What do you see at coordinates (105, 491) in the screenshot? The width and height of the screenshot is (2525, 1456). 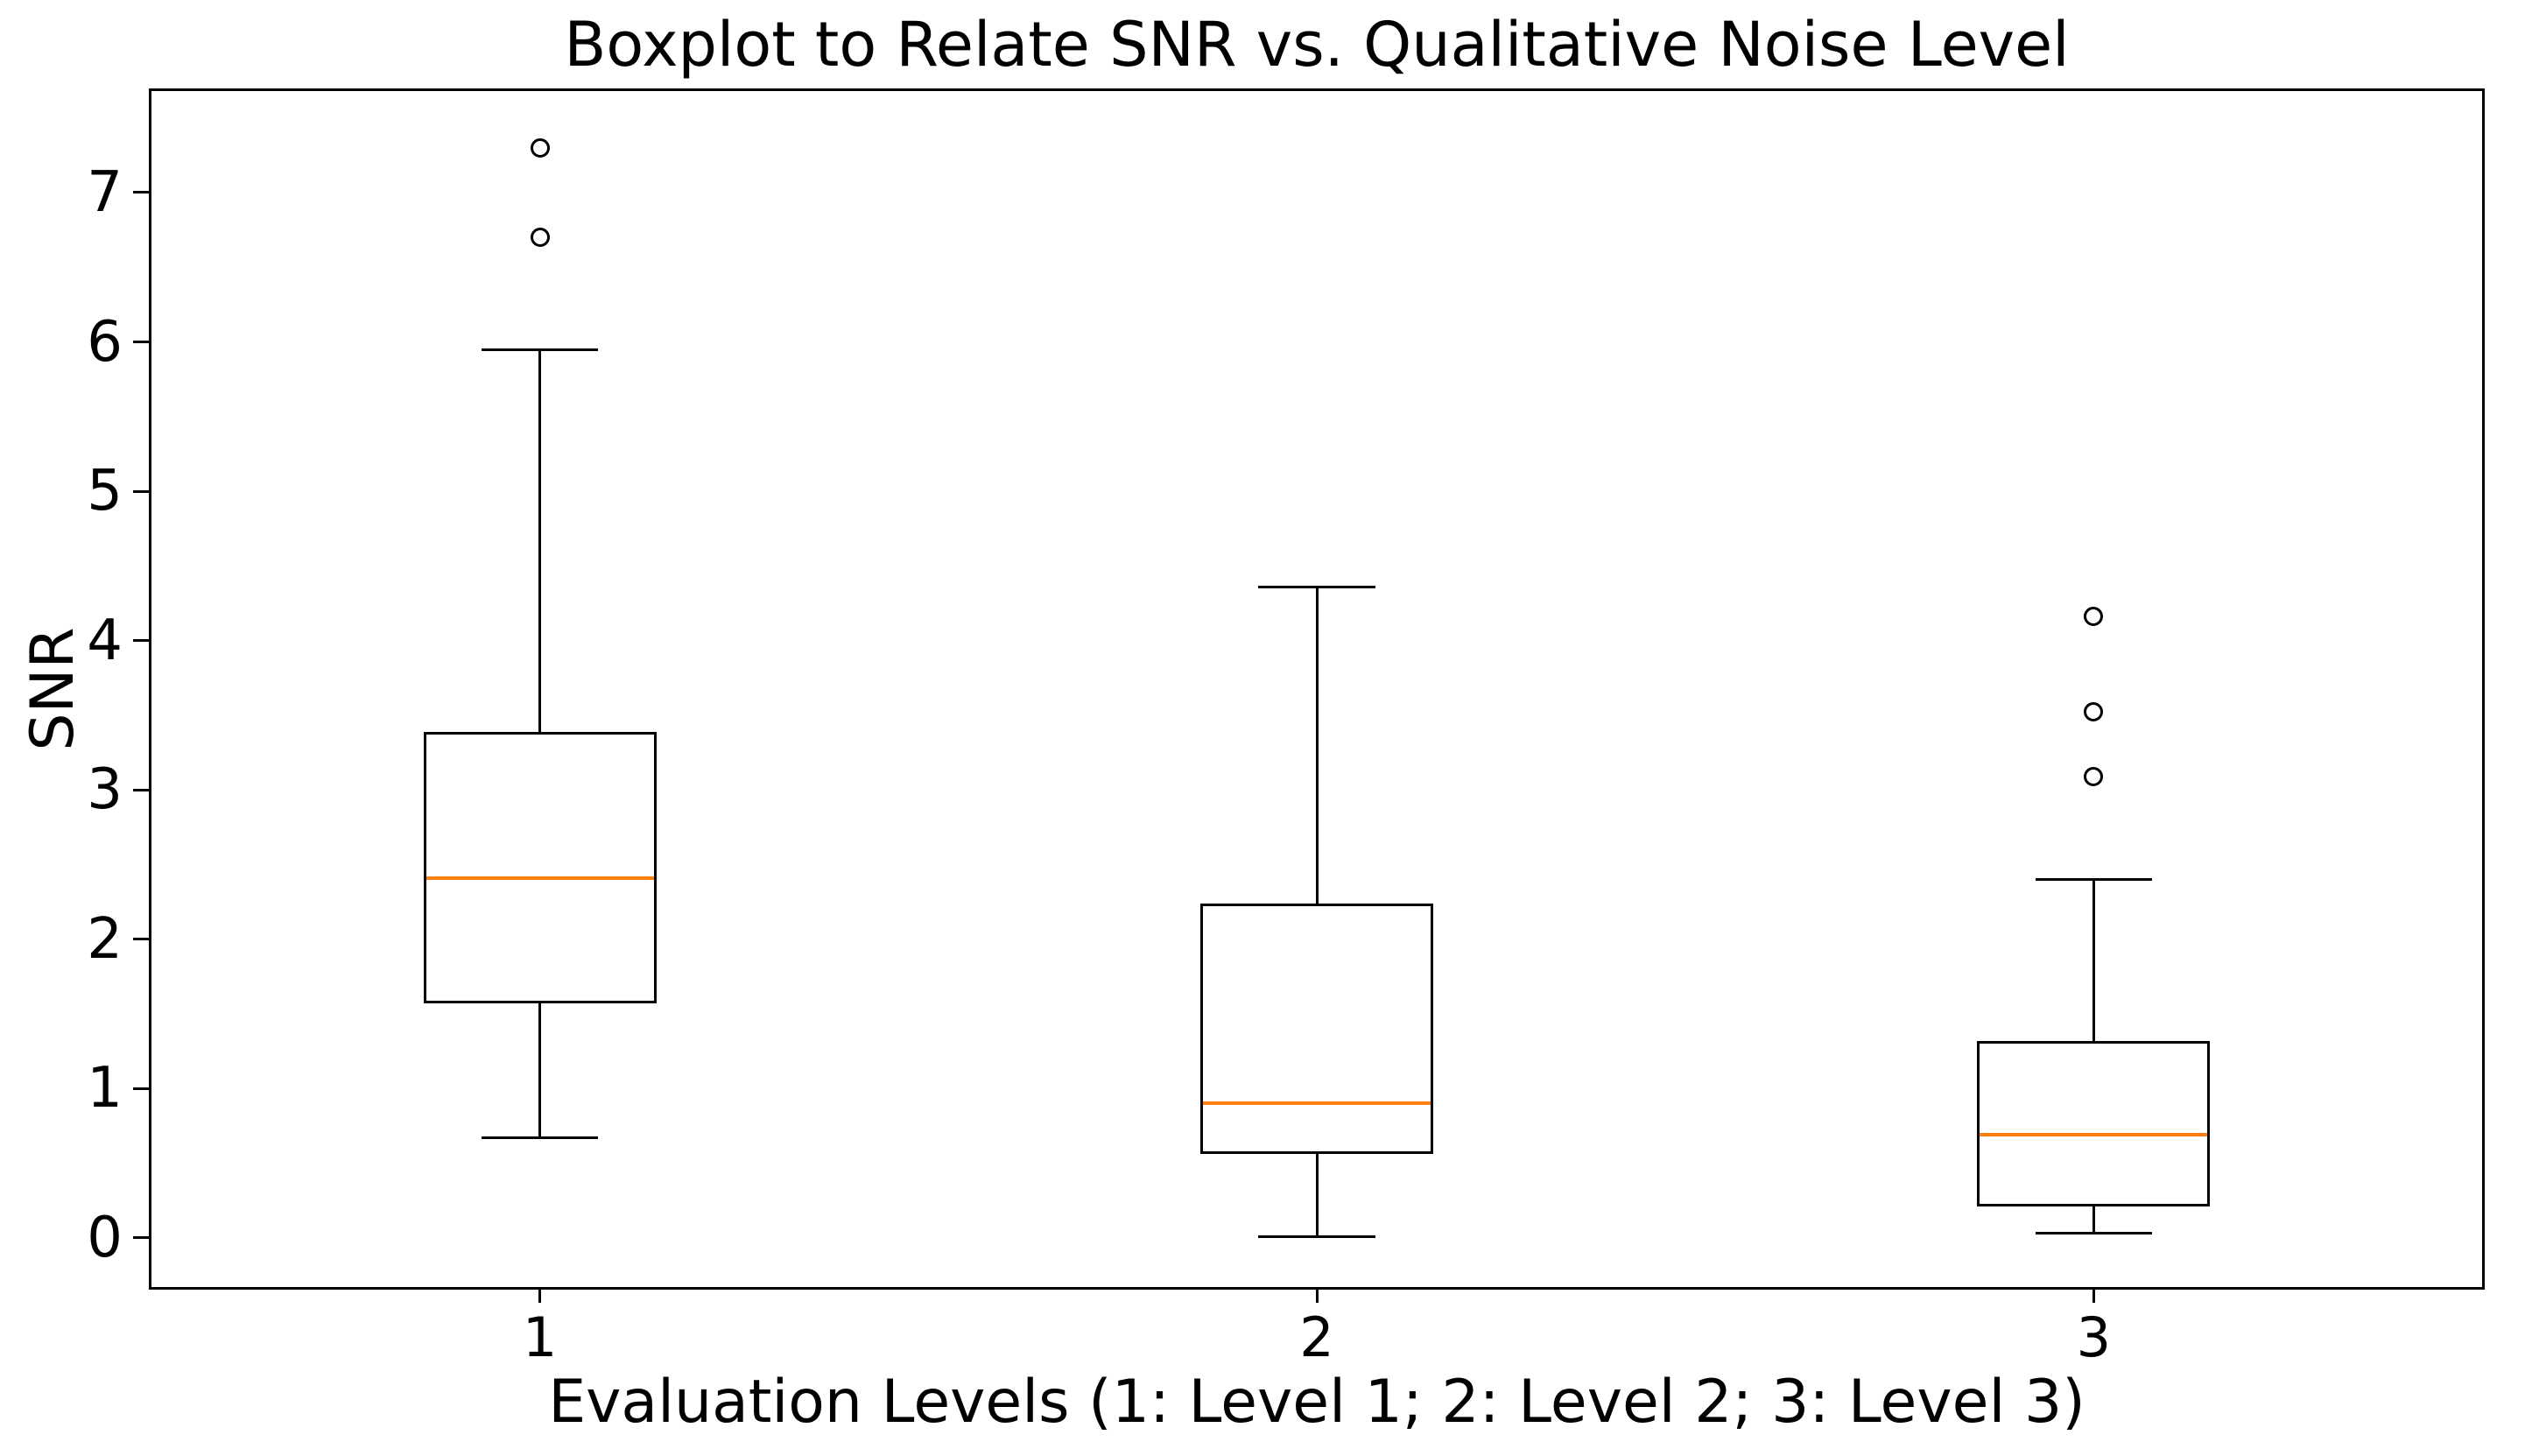 I see `y-tick-label: 5` at bounding box center [105, 491].